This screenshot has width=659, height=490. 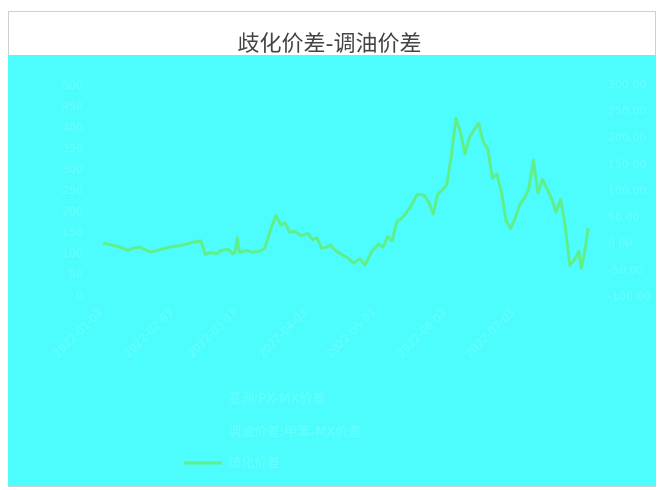 What do you see at coordinates (72, 169) in the screenshot?
I see `y-left-tick-label: 300` at bounding box center [72, 169].